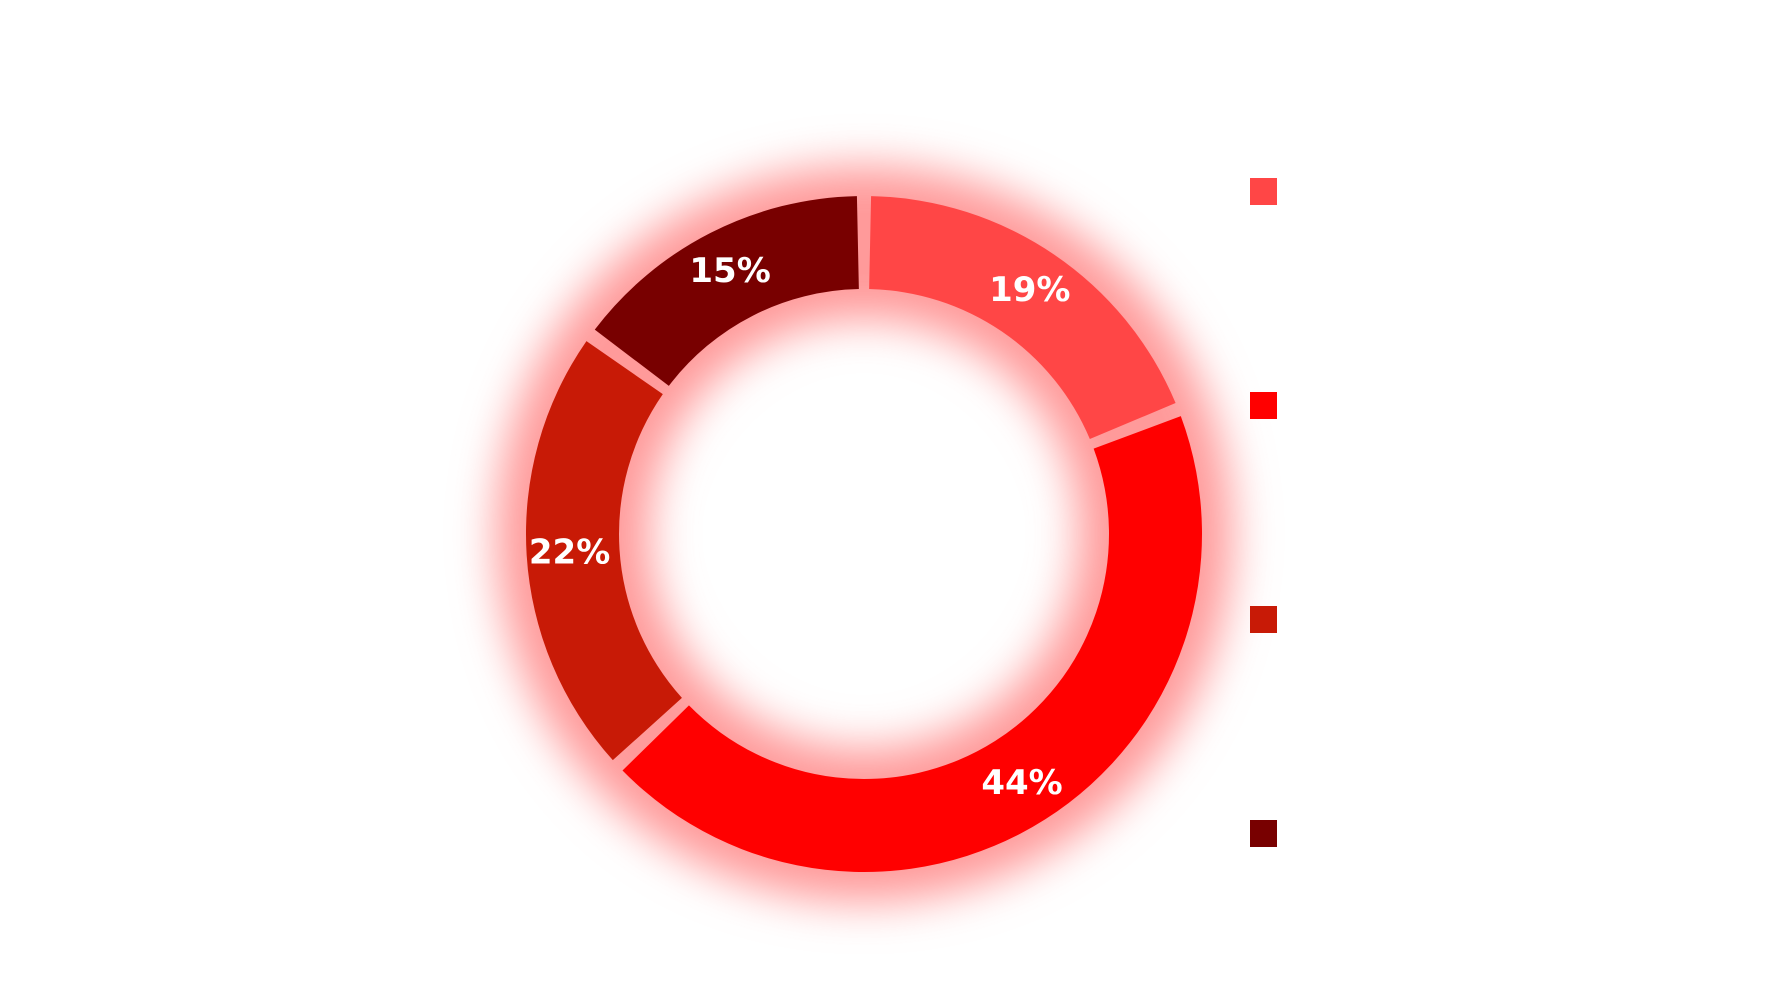 The width and height of the screenshot is (1778, 1008). Describe the element at coordinates (1029, 290) in the screenshot. I see `slice-label-1: 19%` at that location.